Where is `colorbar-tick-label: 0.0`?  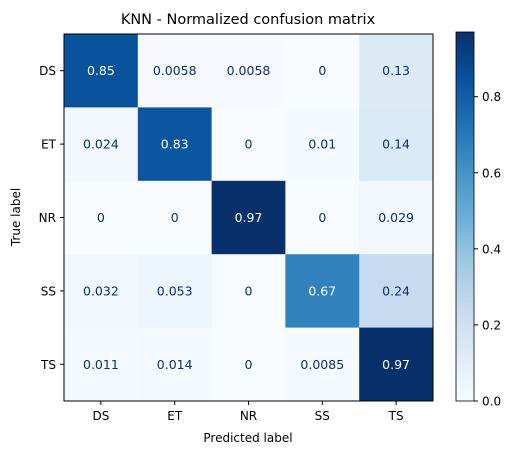 colorbar-tick-label: 0.0 is located at coordinates (491, 402).